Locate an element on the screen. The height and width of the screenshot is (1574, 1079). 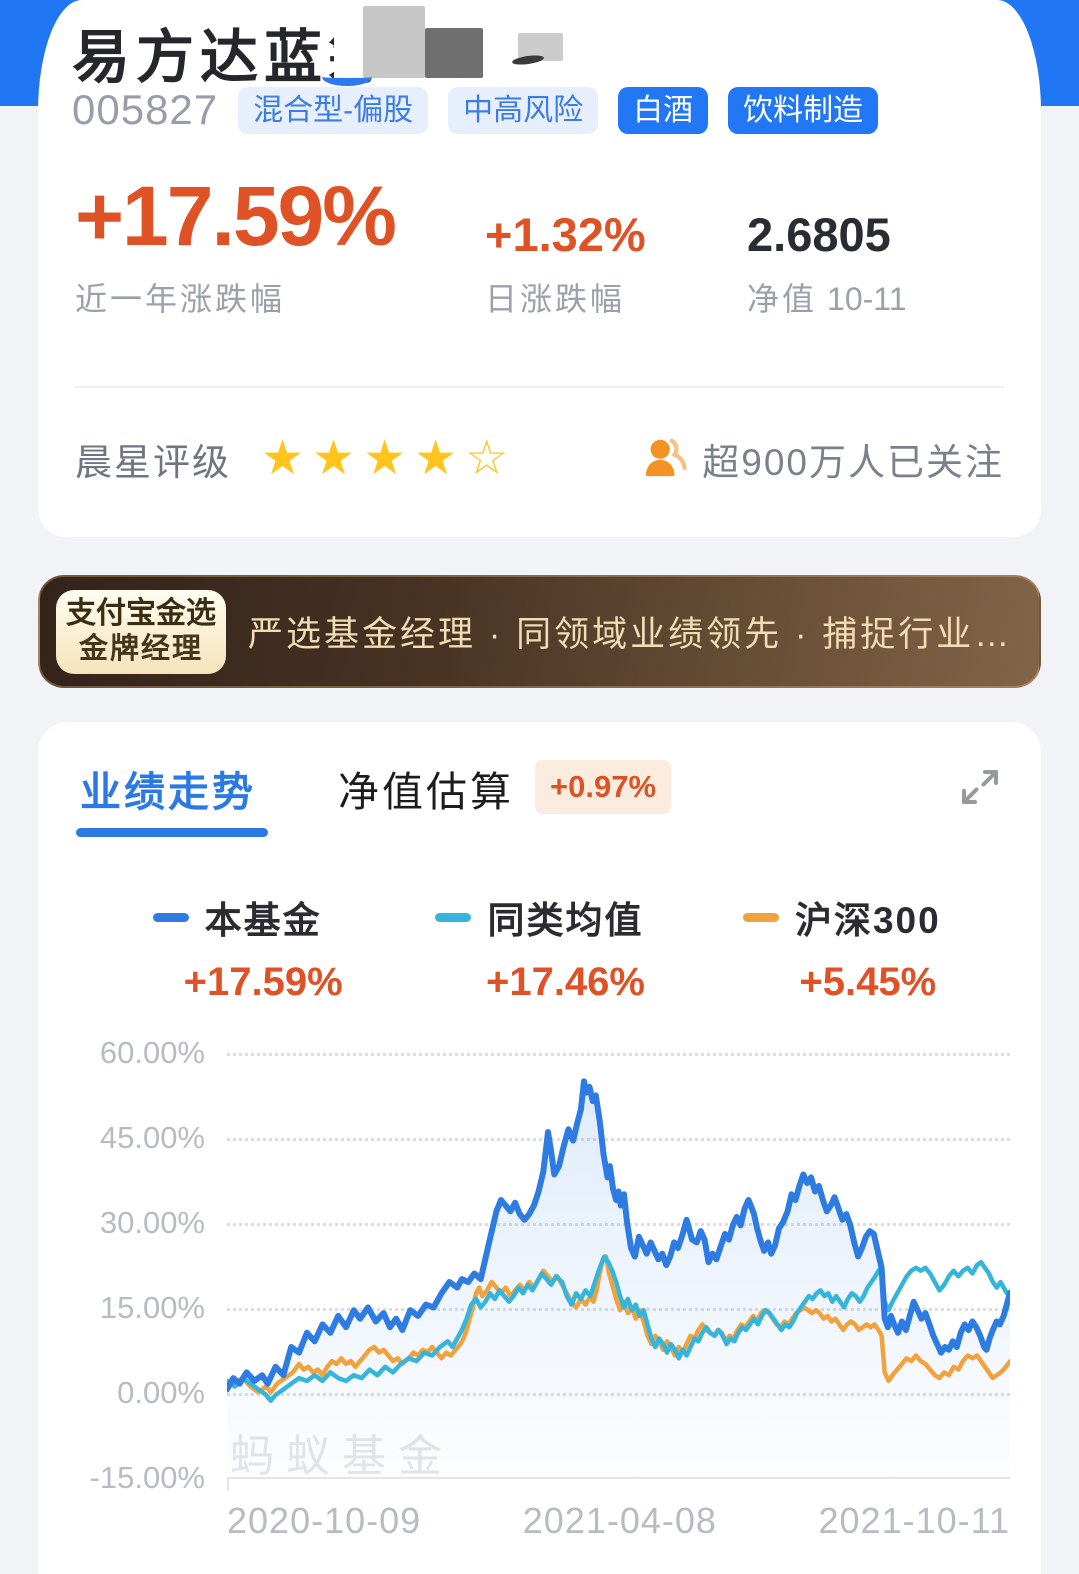
followers-info: 超900万人已关注 is located at coordinates (823, 459).